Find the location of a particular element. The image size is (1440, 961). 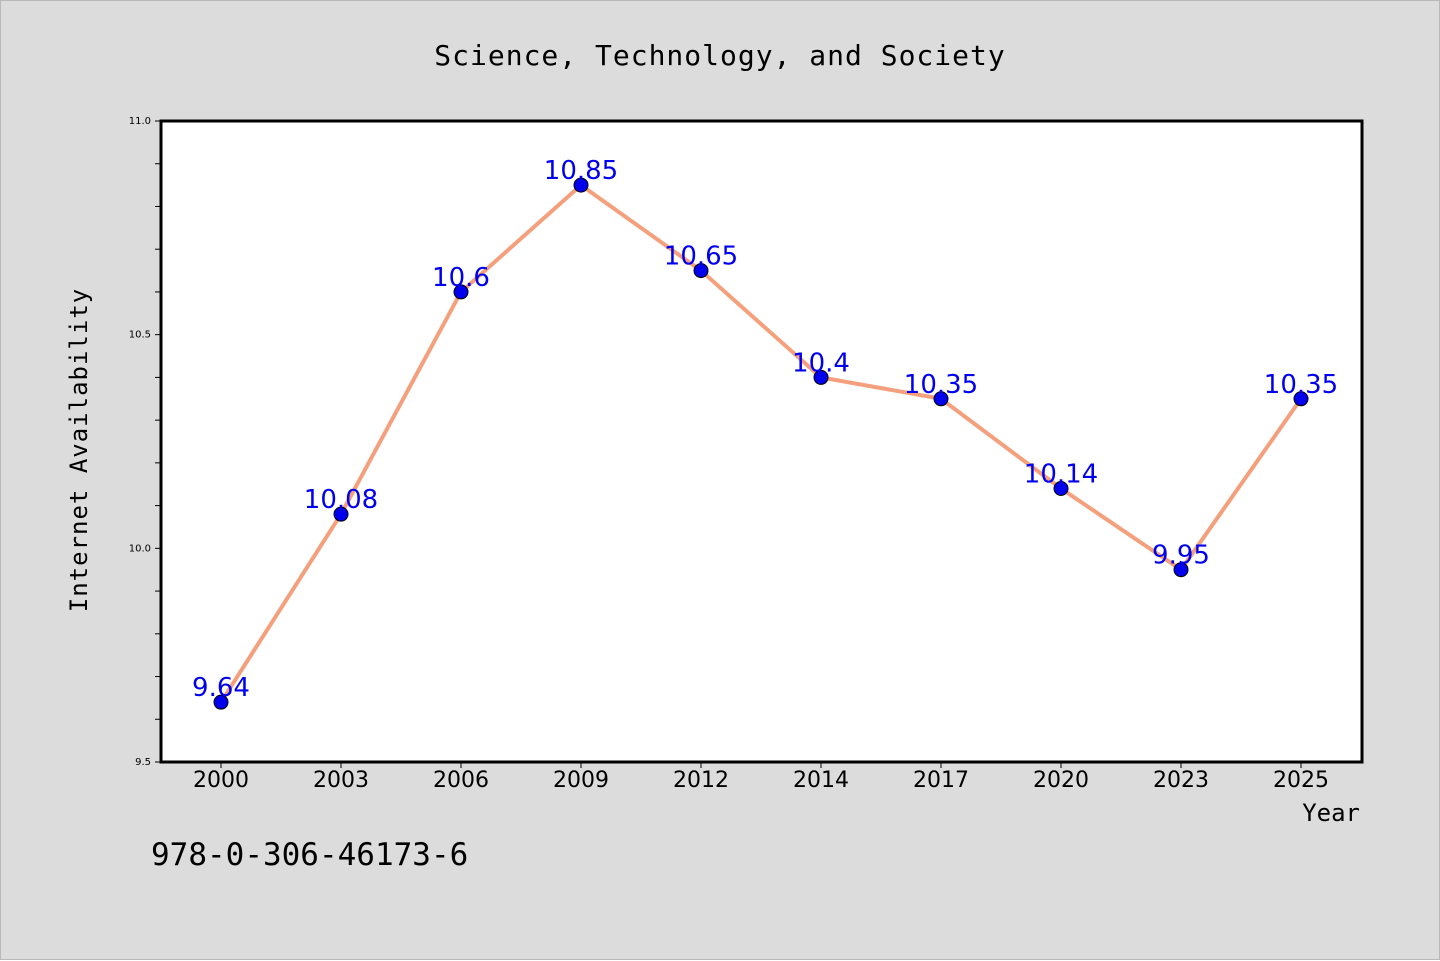

y-tick-label: 11.0 is located at coordinates (140, 121).